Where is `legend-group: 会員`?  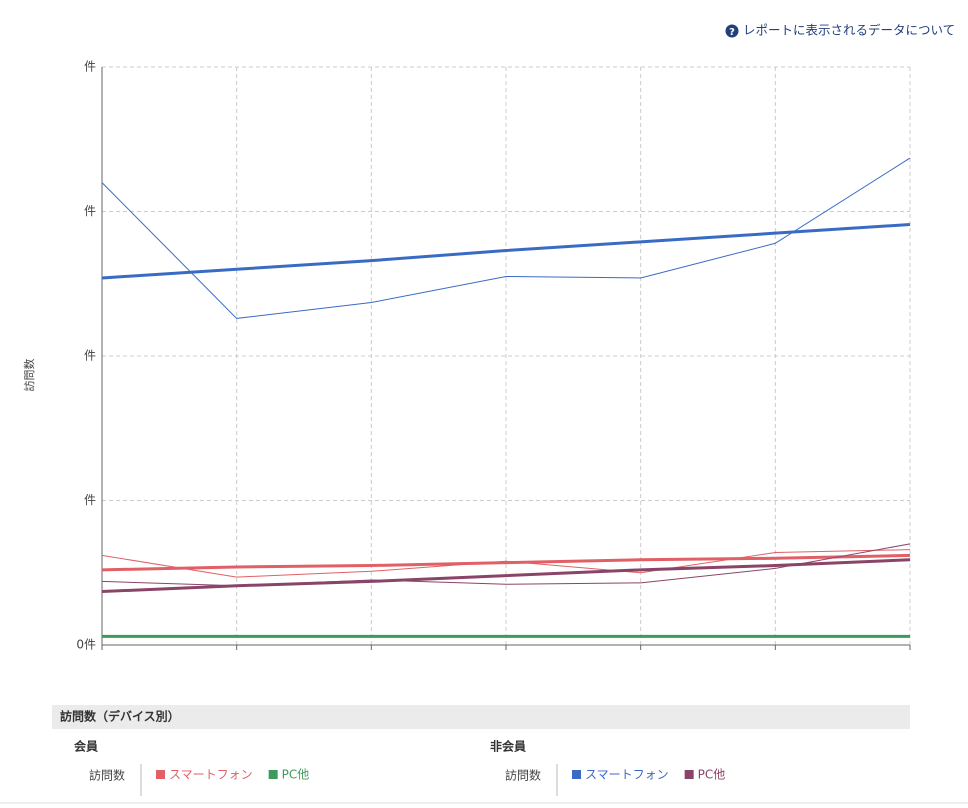
legend-group: 会員 is located at coordinates (86, 746).